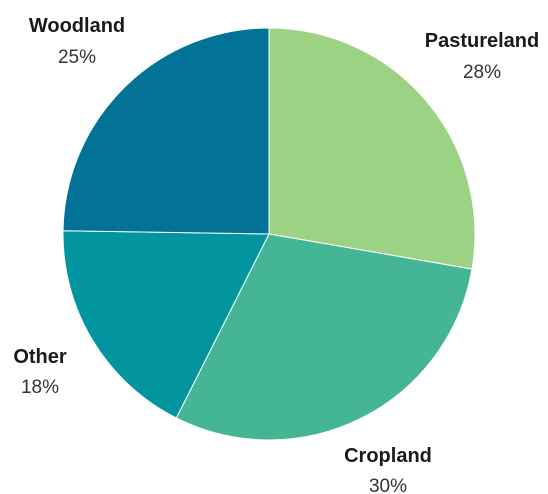 The width and height of the screenshot is (548, 494). What do you see at coordinates (166, 324) in the screenshot?
I see `pie-slice-other` at bounding box center [166, 324].